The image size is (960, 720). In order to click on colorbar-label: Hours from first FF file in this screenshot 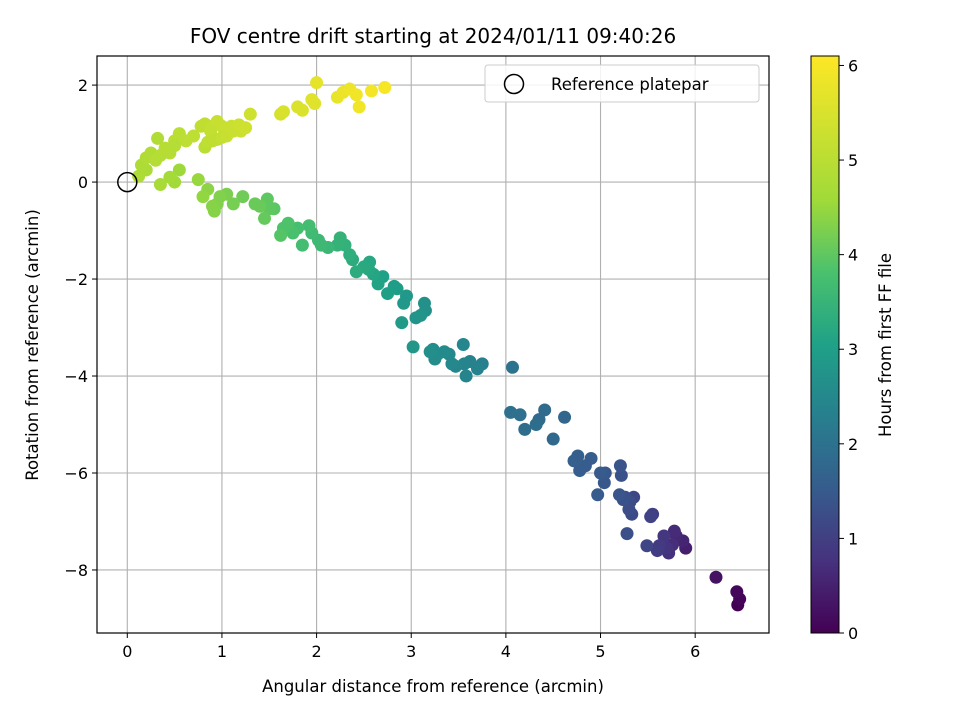, I will do `click(885, 345)`.